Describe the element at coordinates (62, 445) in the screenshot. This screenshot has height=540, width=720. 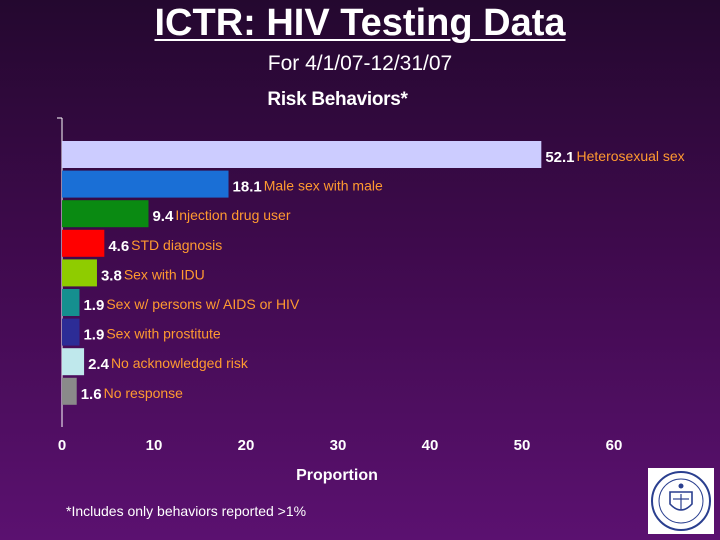
I see `x-tick-label: 0` at that location.